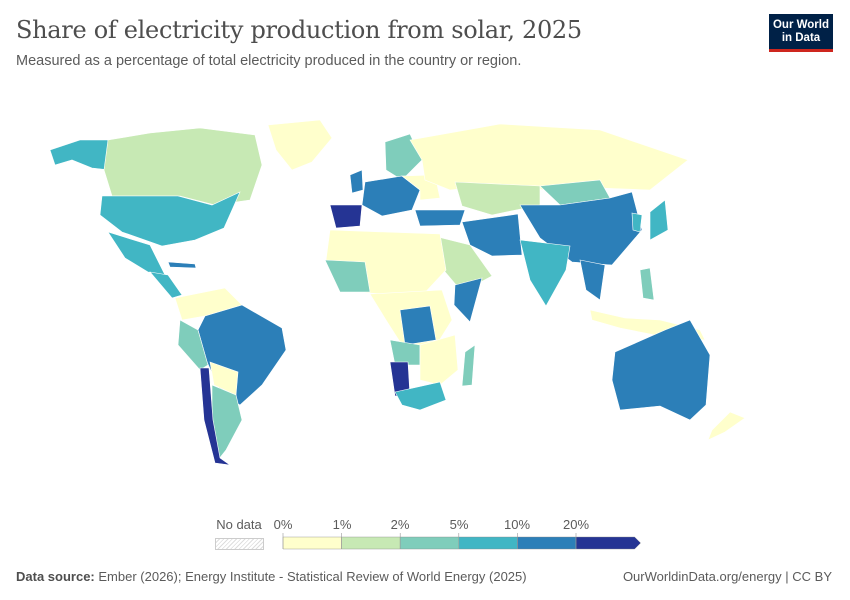  I want to click on region-peru-ecuador, so click(193, 345).